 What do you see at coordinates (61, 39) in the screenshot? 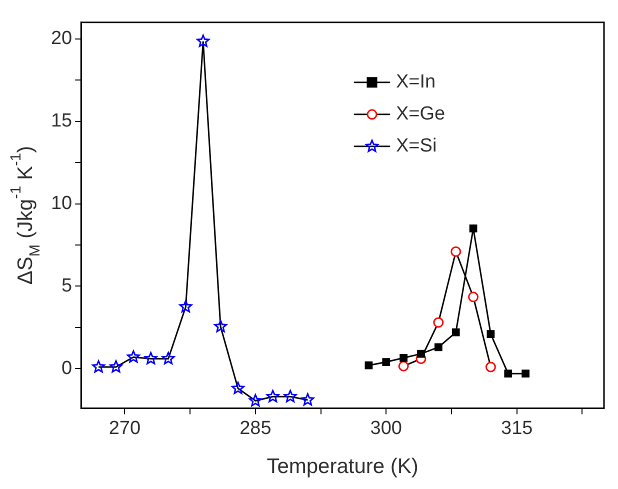
I see `y-tick-label: 20` at bounding box center [61, 39].